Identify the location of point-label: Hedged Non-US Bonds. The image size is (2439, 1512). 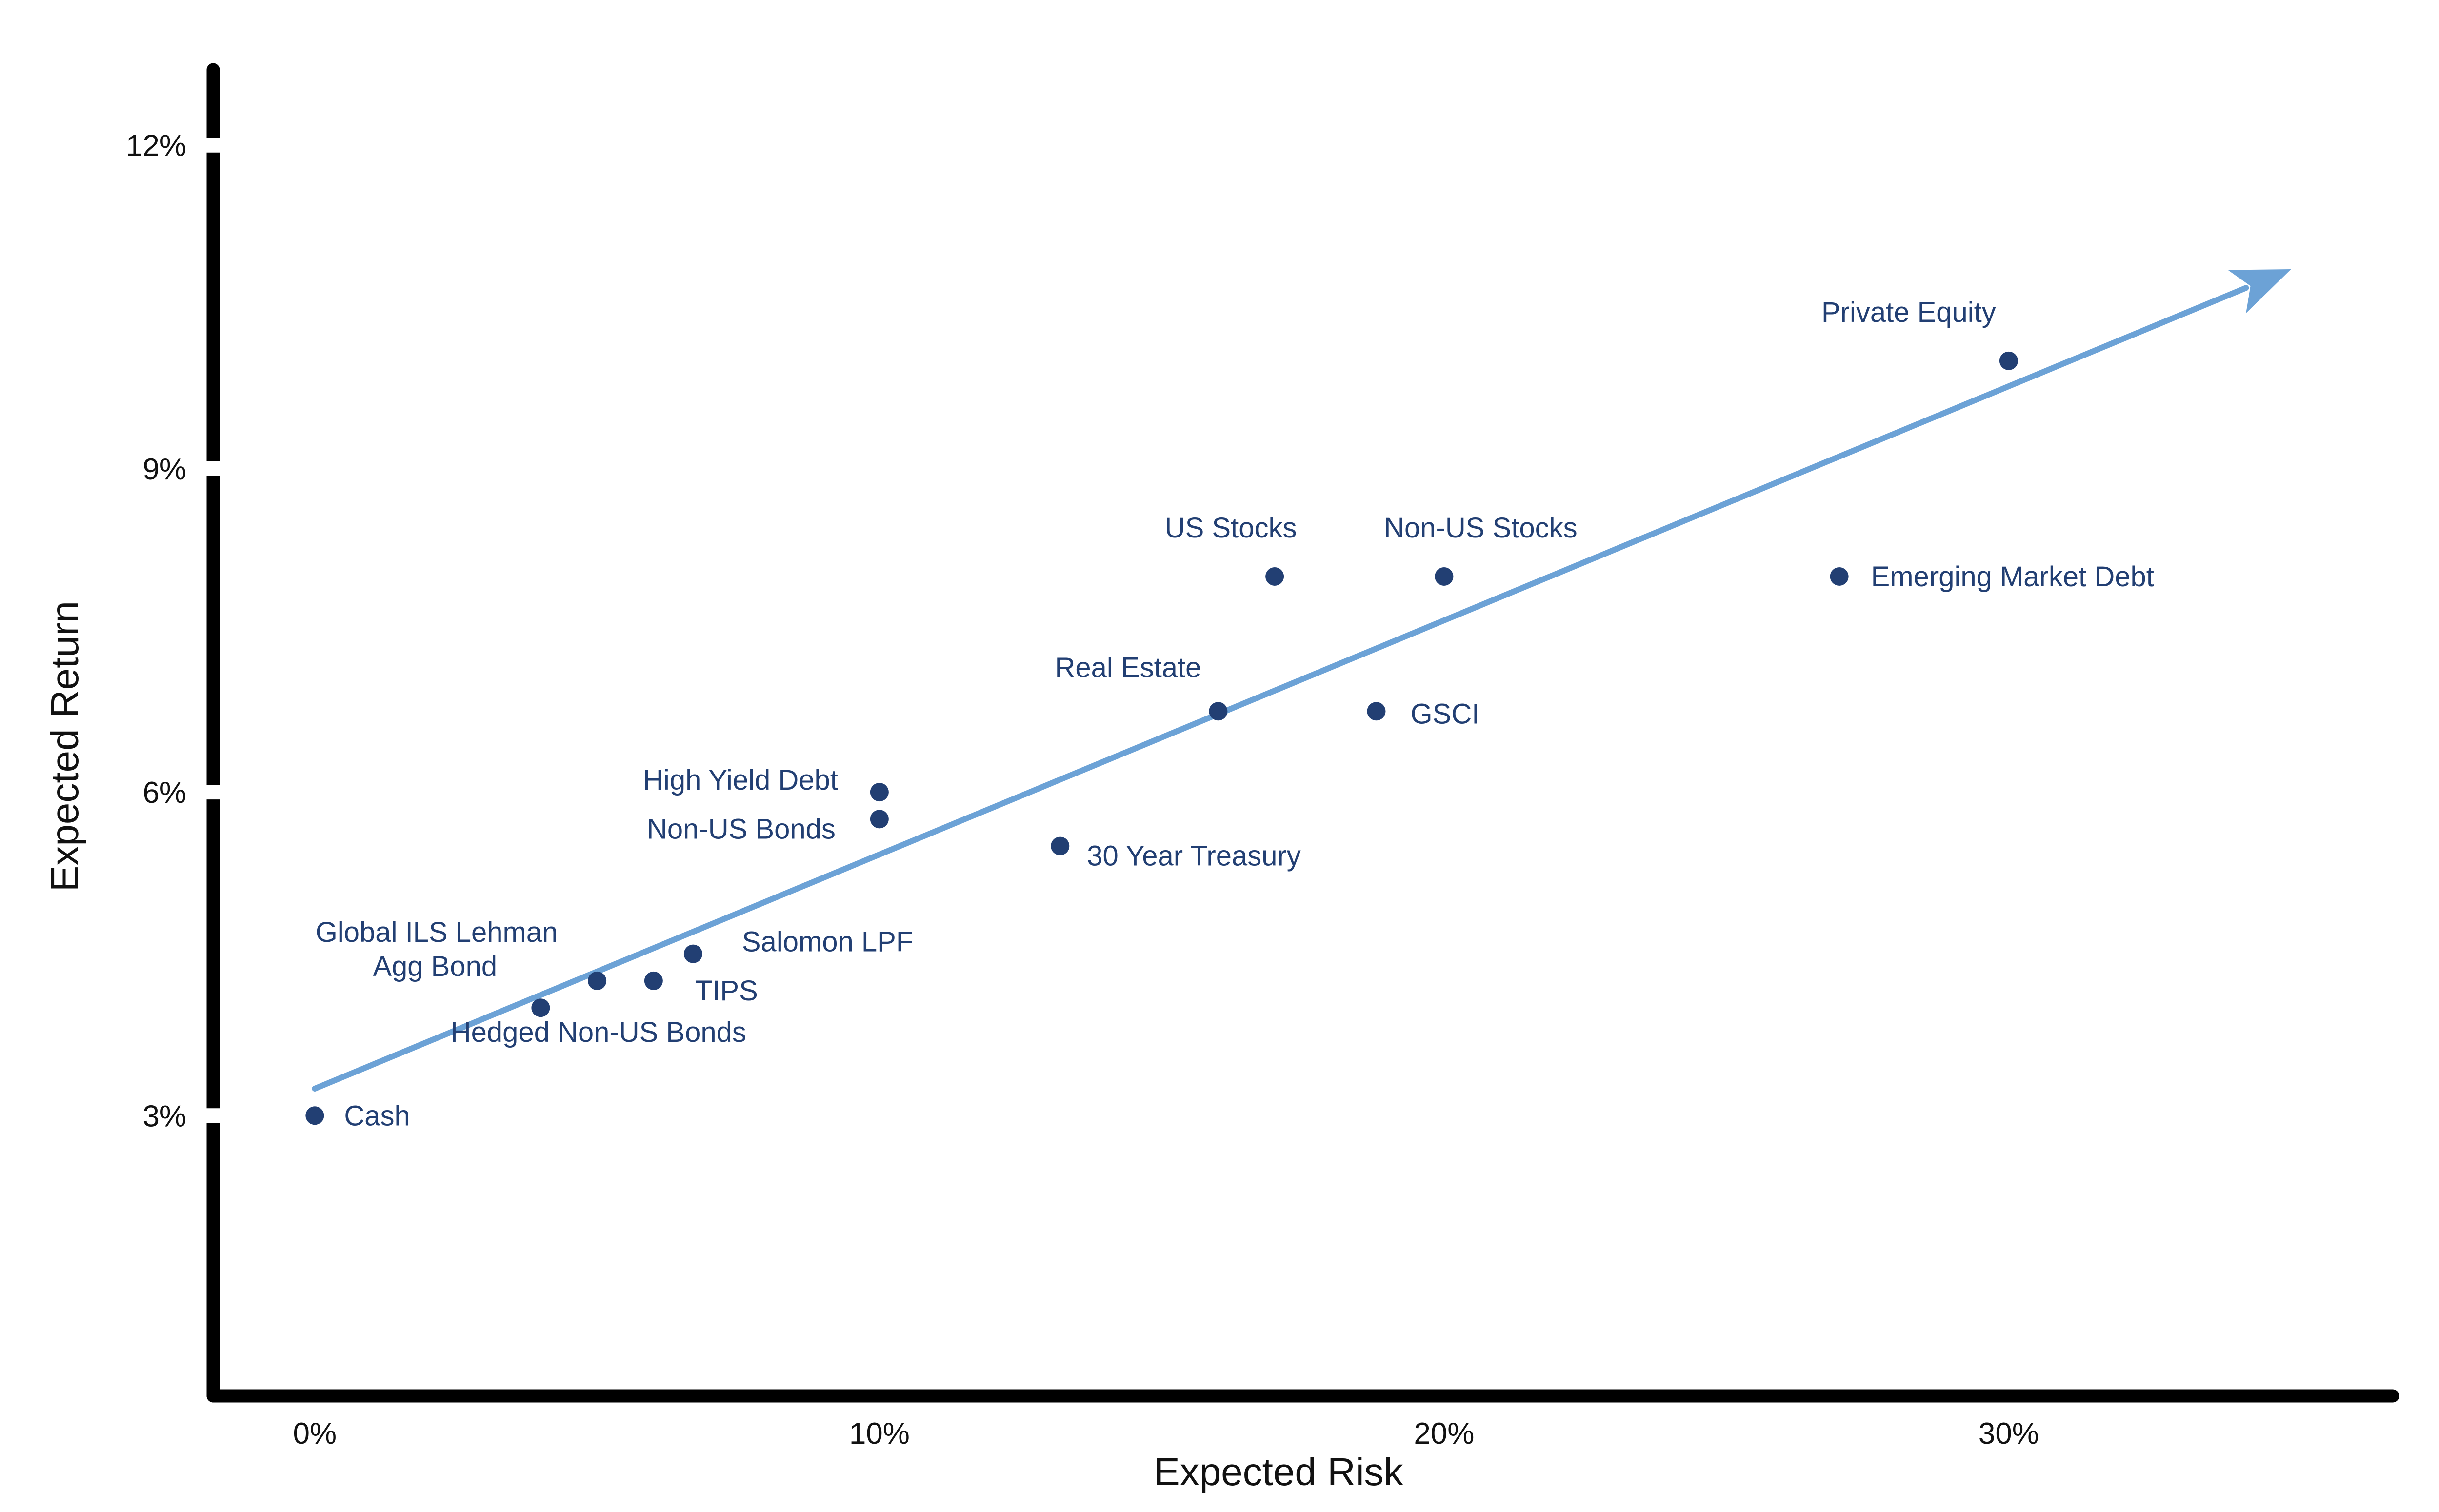
(599, 1032).